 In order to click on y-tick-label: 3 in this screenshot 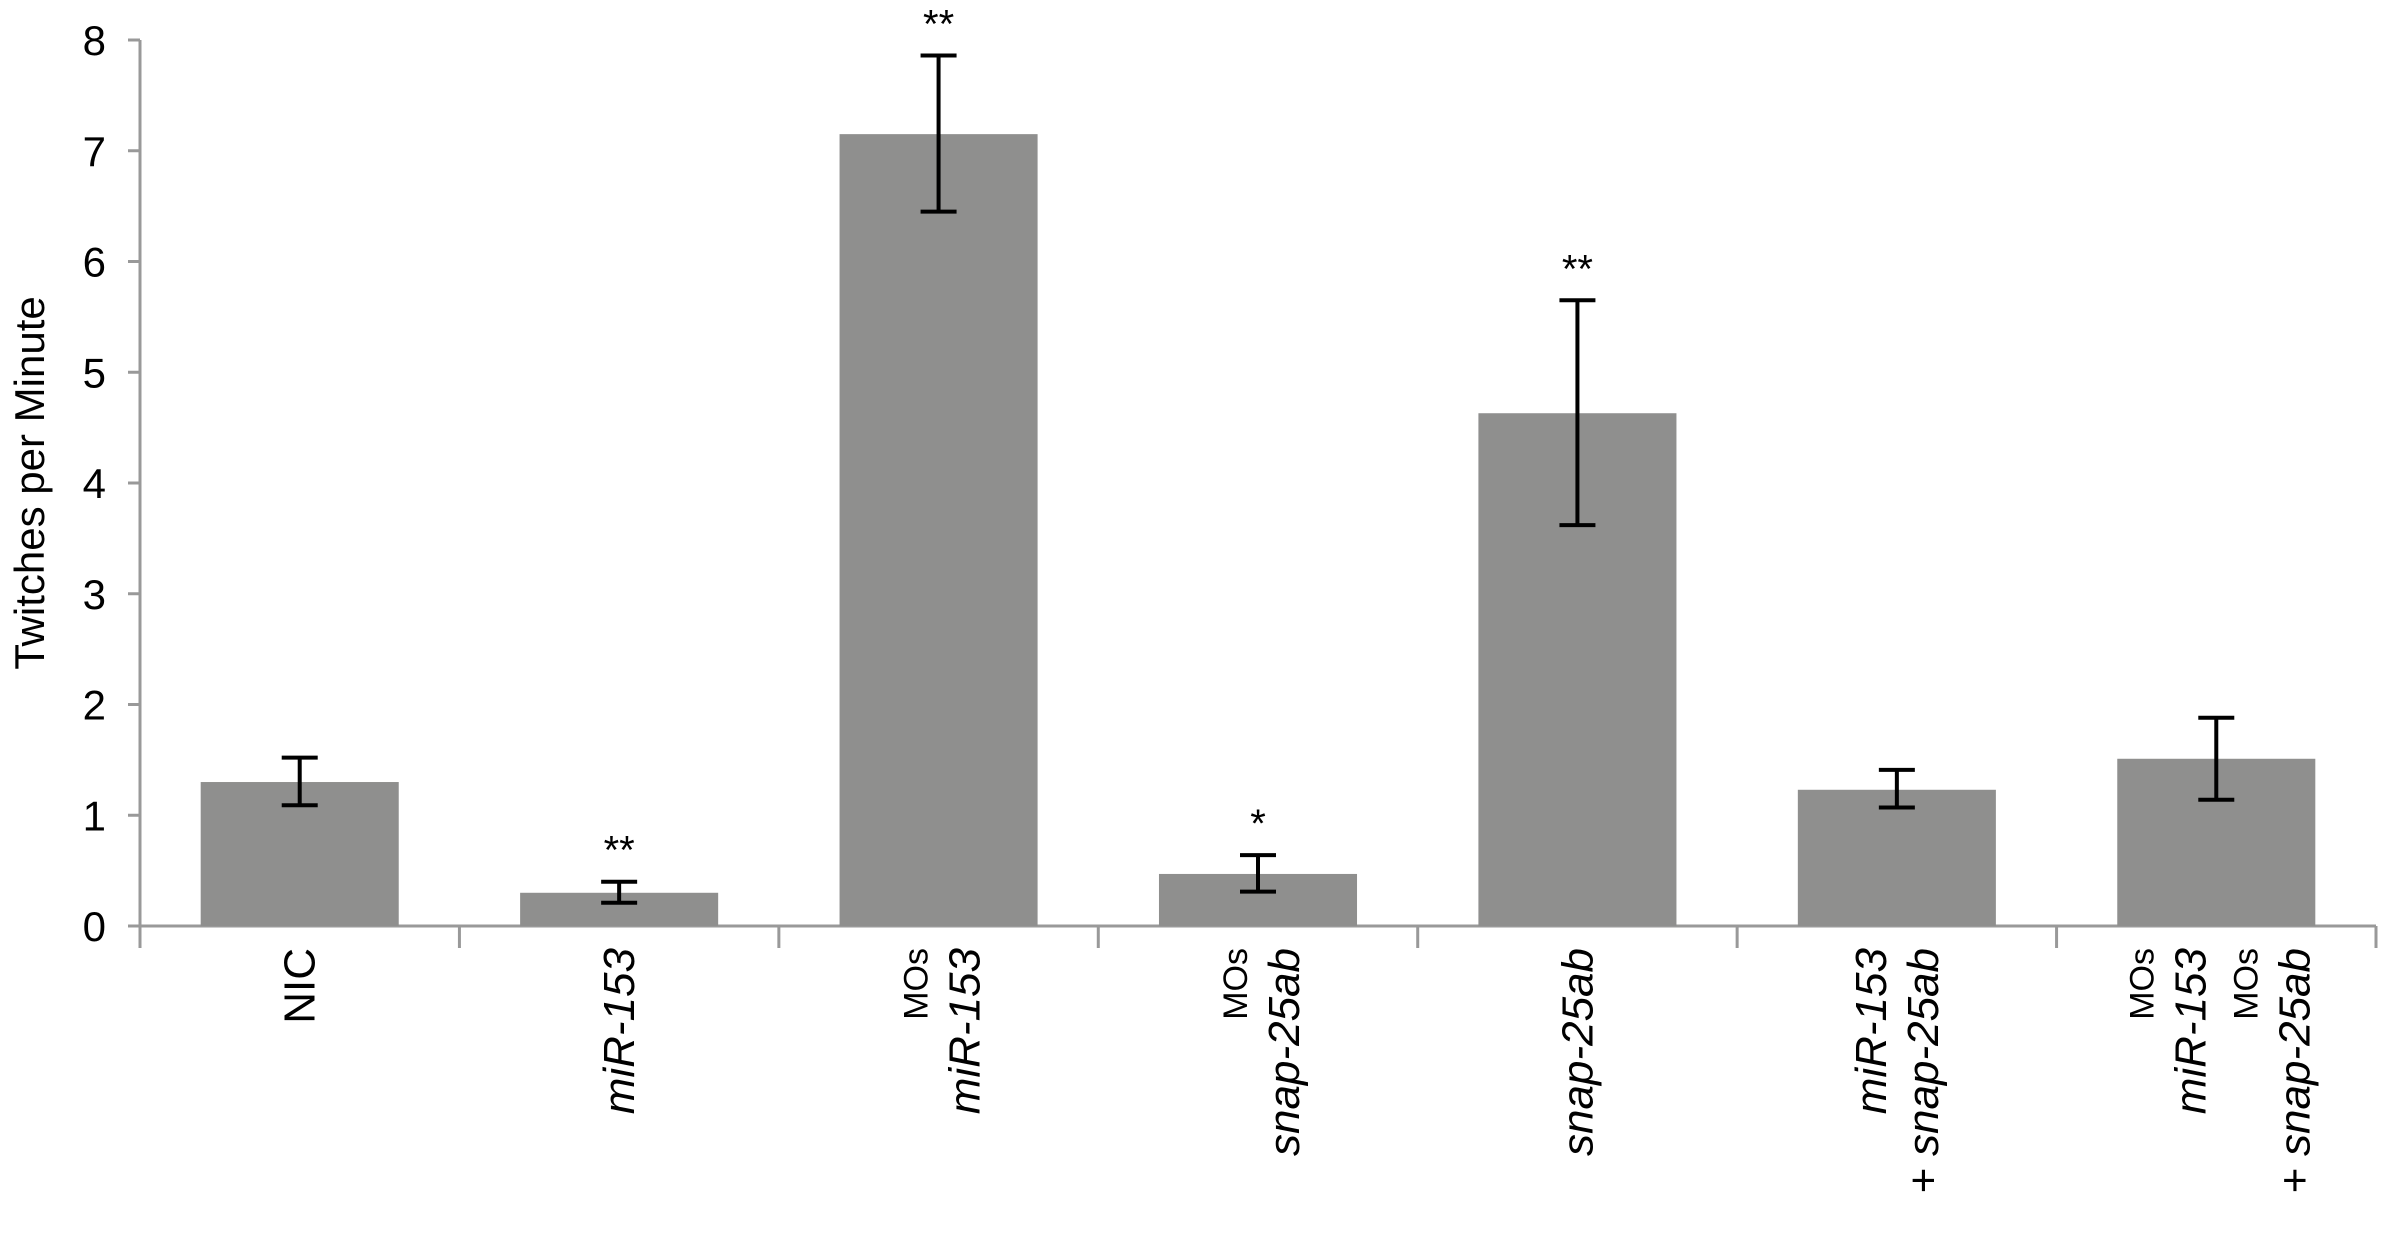, I will do `click(94, 594)`.